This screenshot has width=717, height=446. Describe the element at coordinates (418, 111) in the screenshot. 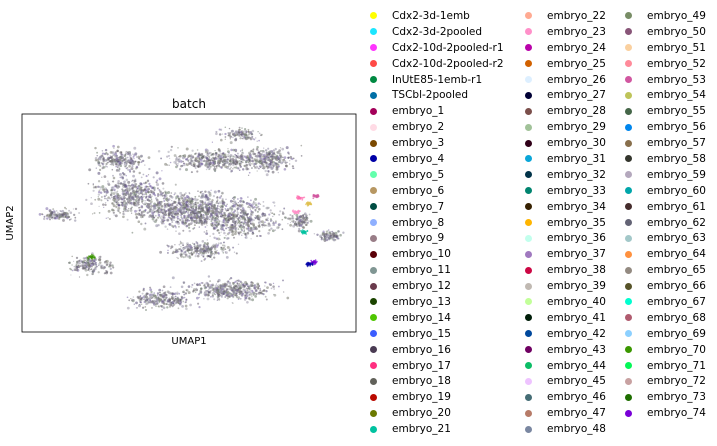

I see `legend-label: embryo_1` at that location.